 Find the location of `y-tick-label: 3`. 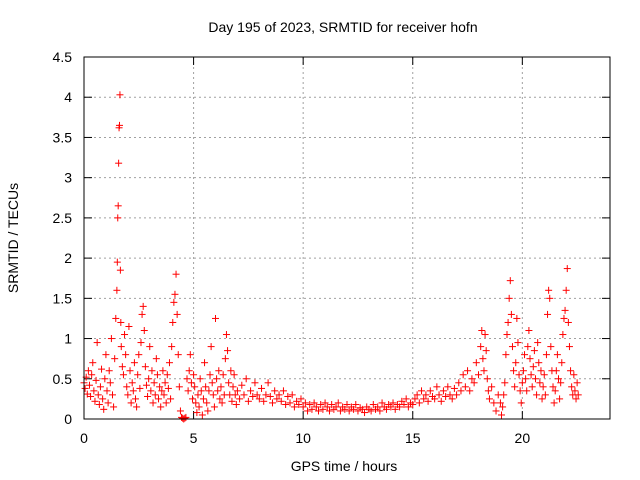

y-tick-label: 3 is located at coordinates (68, 178).